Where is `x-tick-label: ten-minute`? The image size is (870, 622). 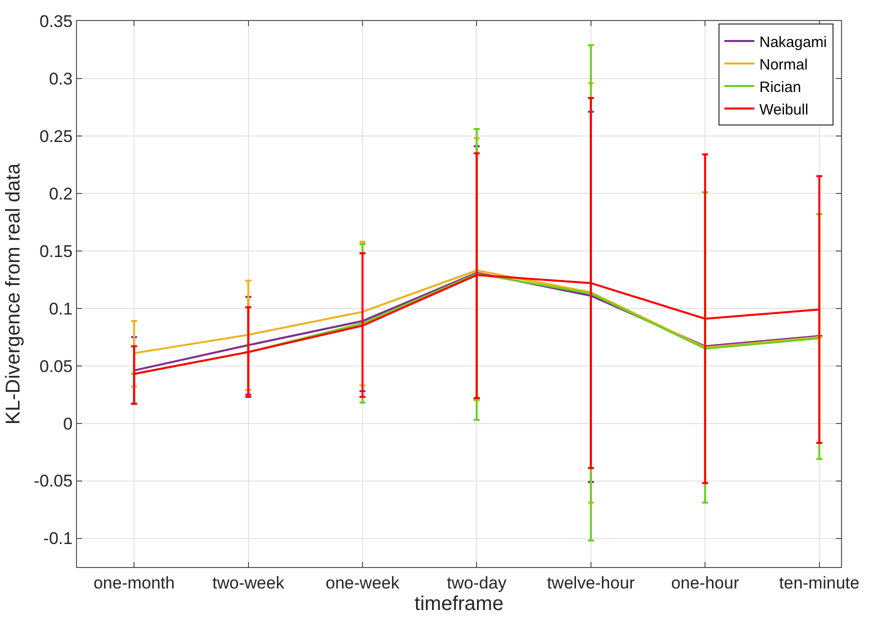
x-tick-label: ten-minute is located at coordinates (819, 582).